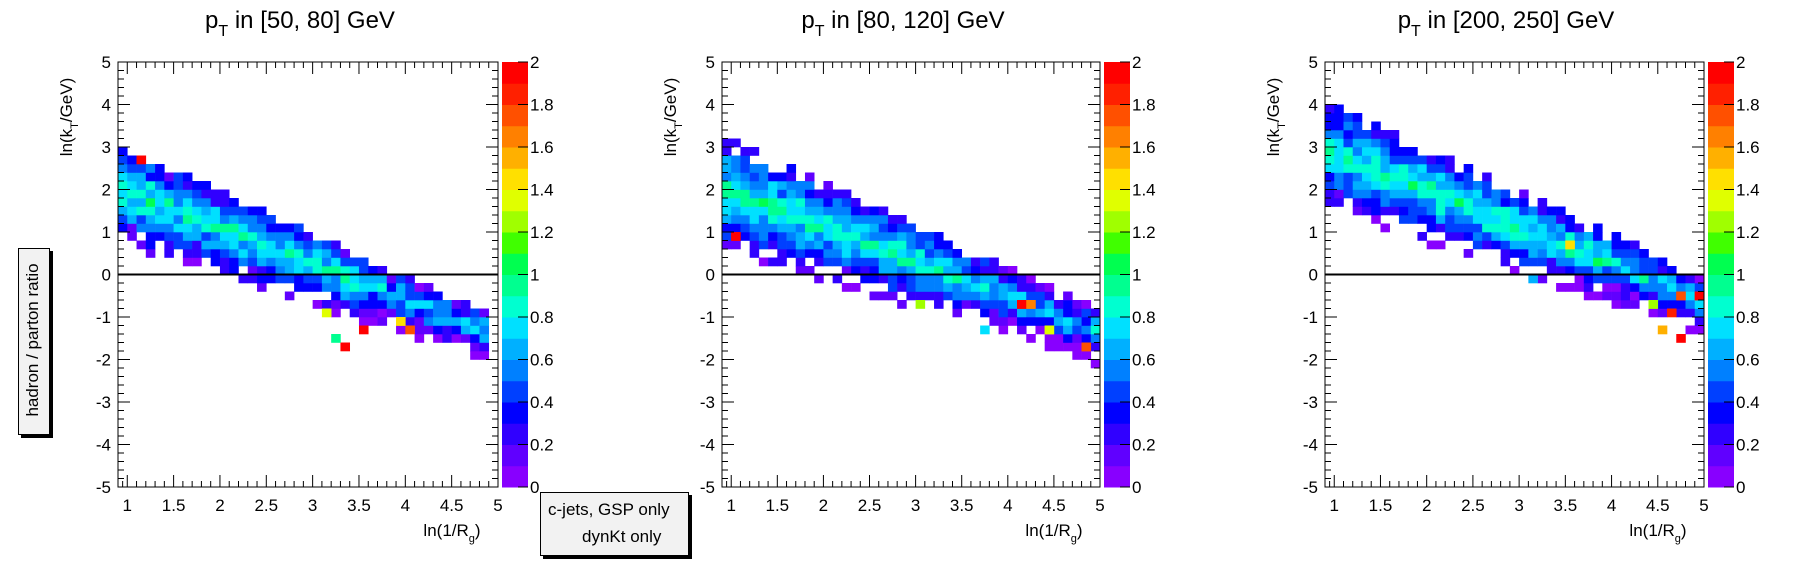 Image resolution: width=1798 pixels, height=576 pixels. I want to click on legend-line-2: dynKt only, so click(622, 536).